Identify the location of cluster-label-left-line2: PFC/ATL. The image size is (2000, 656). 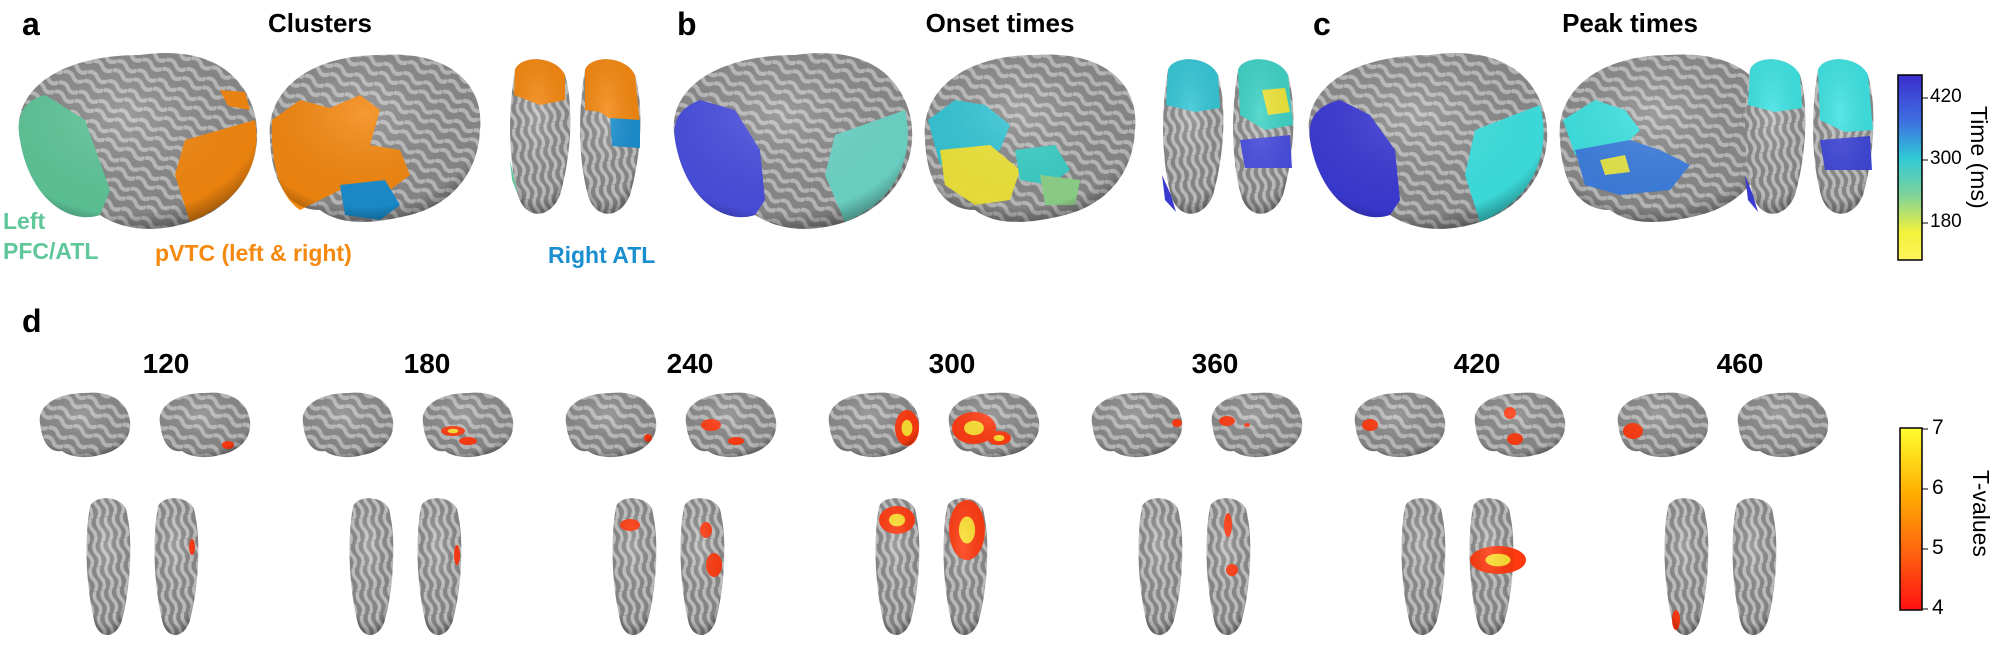
(51, 251).